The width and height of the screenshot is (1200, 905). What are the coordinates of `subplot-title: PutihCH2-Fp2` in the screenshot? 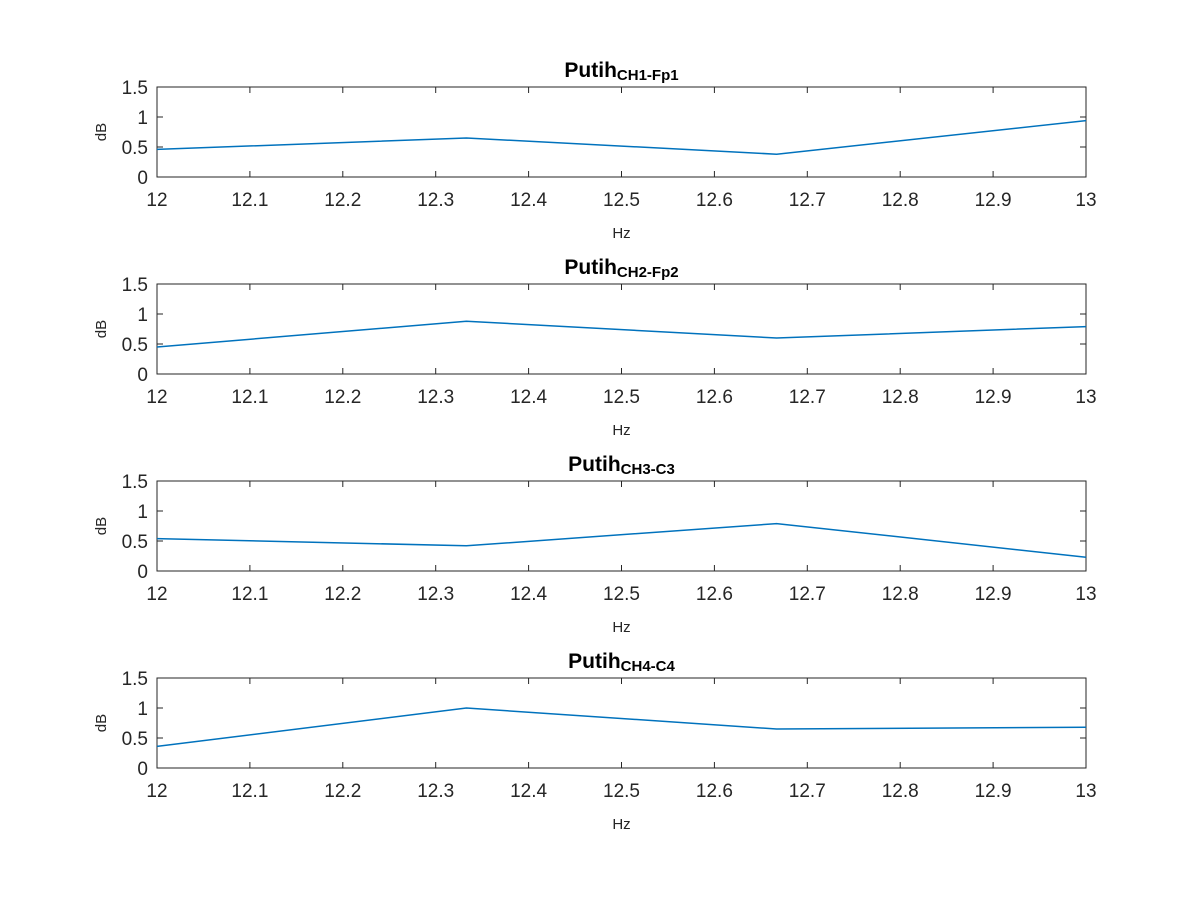 It's located at (621, 268).